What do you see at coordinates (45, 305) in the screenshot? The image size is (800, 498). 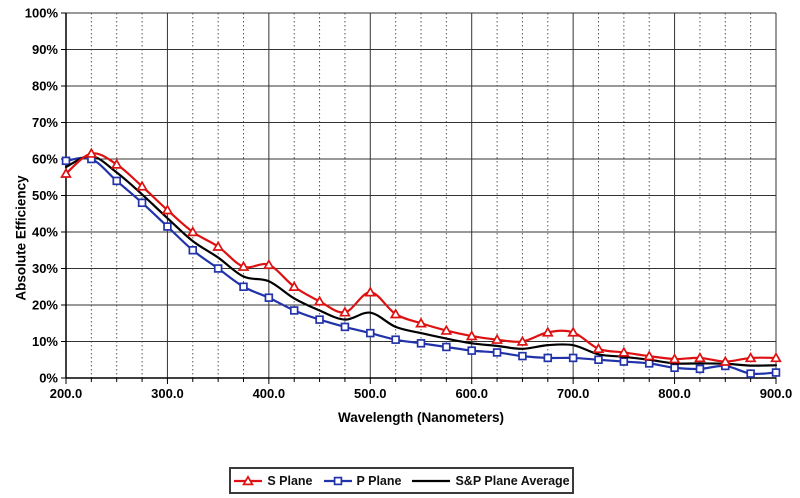 I see `y-tick-label: 20%` at bounding box center [45, 305].